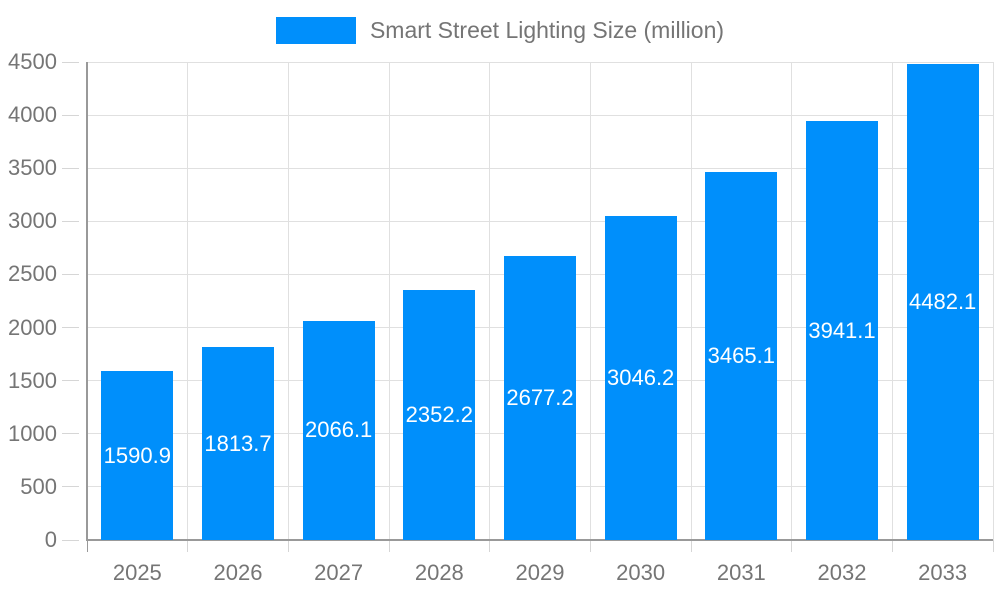  Describe the element at coordinates (50, 539) in the screenshot. I see `y-axis-label: 0` at that location.